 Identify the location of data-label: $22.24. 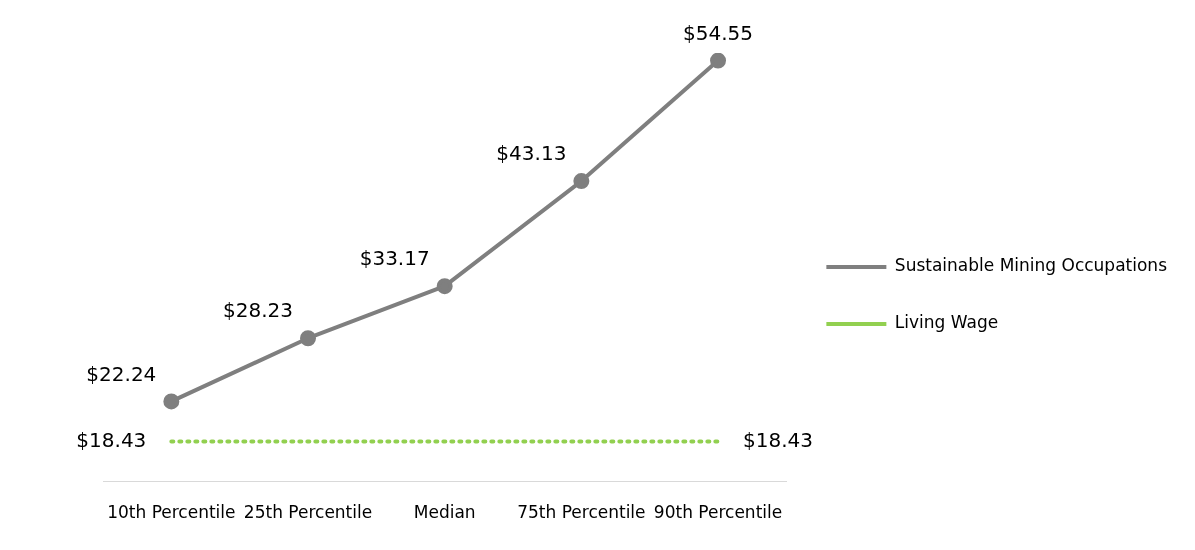
(121, 373).